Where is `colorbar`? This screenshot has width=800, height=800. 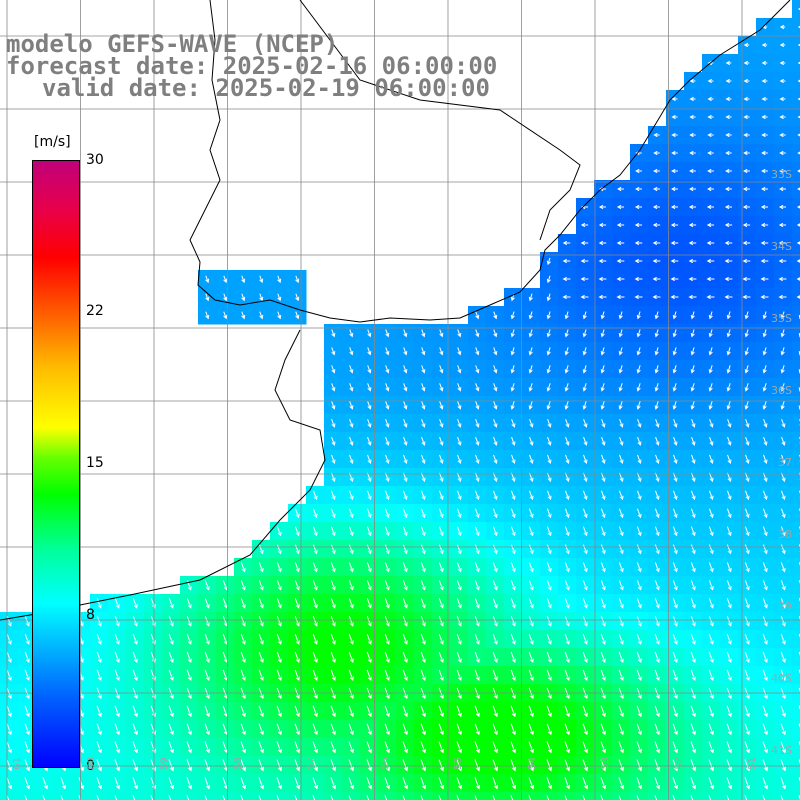 colorbar is located at coordinates (56, 464).